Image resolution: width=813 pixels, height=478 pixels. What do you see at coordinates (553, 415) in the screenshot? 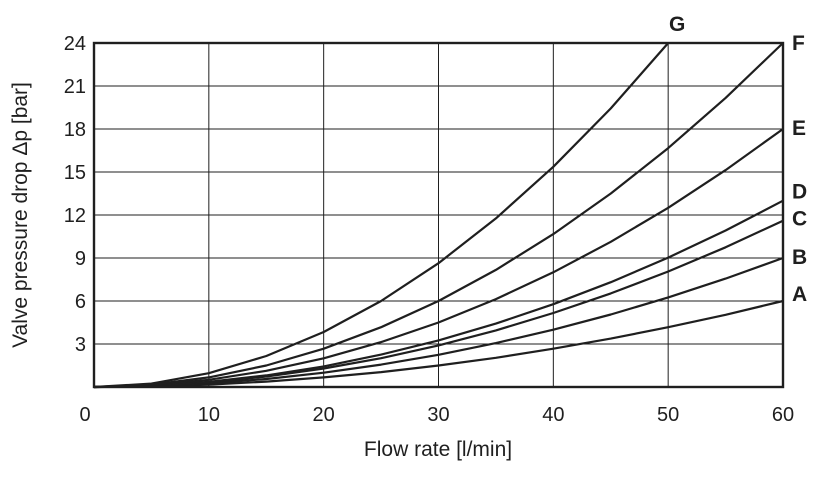
I see `x-tick-label: 40` at bounding box center [553, 415].